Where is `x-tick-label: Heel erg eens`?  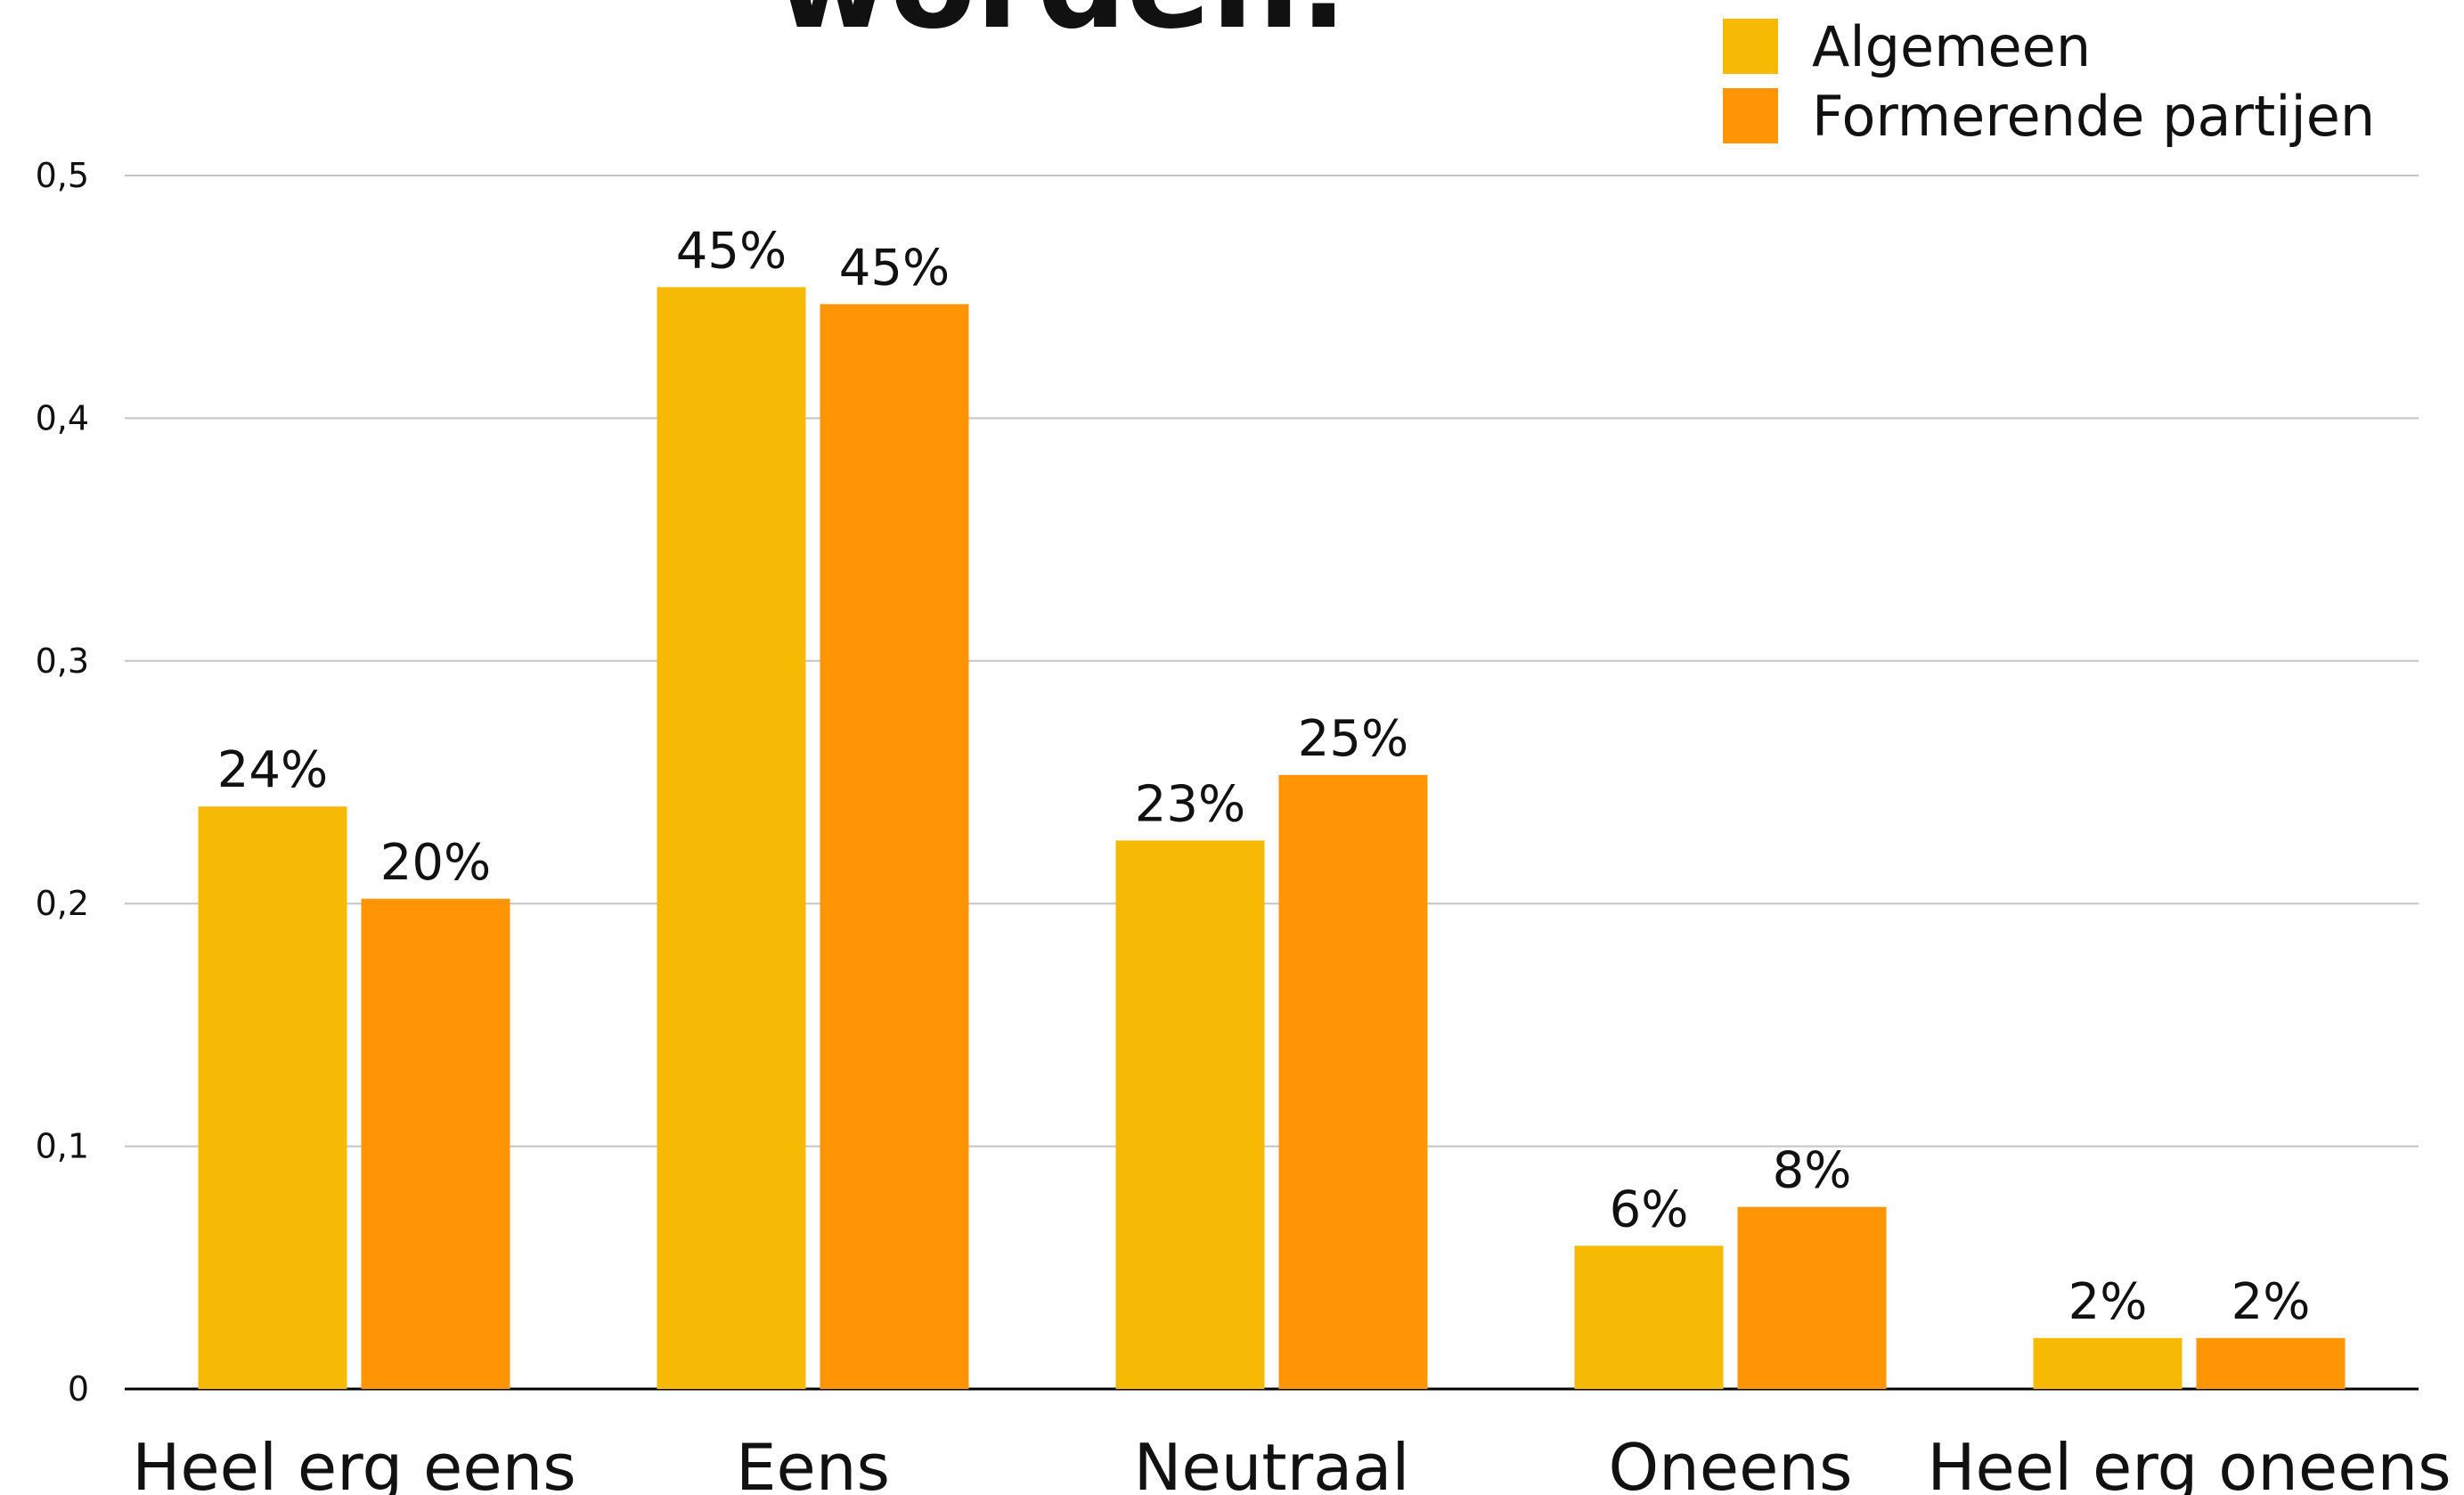
x-tick-label: Heel erg eens is located at coordinates (354, 1463).